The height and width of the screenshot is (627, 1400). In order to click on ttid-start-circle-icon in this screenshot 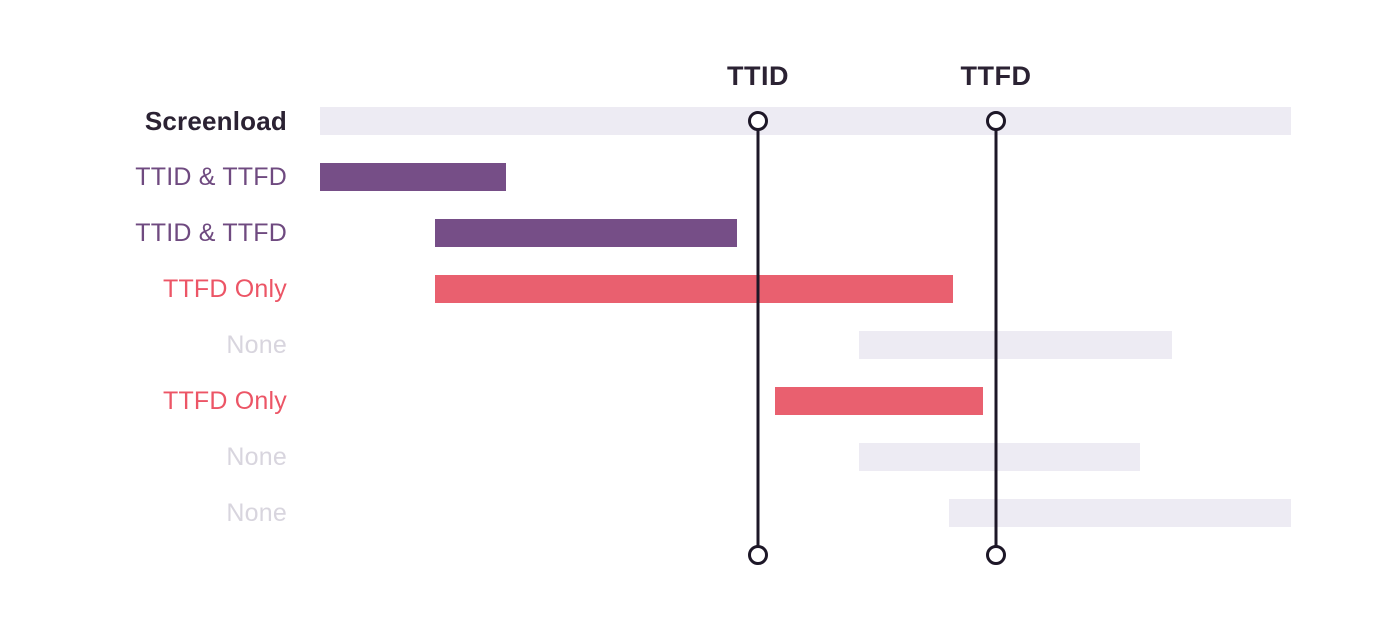, I will do `click(758, 121)`.